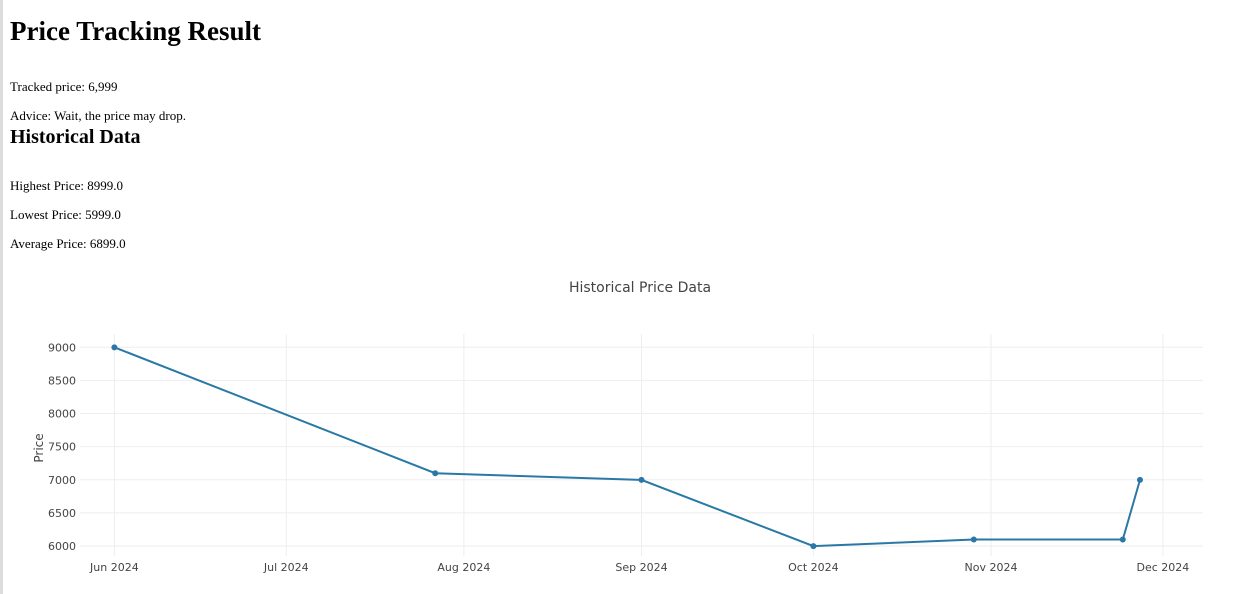 This screenshot has height=594, width=1260. What do you see at coordinates (286, 567) in the screenshot?
I see `x-tick-label: Jul 2024` at bounding box center [286, 567].